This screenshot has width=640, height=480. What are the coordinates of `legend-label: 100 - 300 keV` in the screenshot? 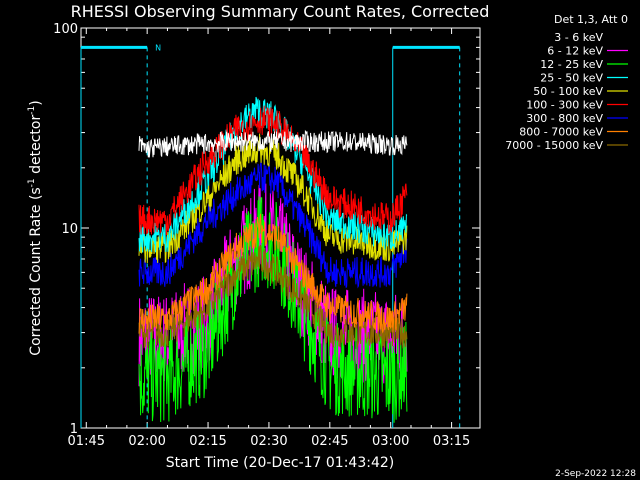 It's located at (564, 105).